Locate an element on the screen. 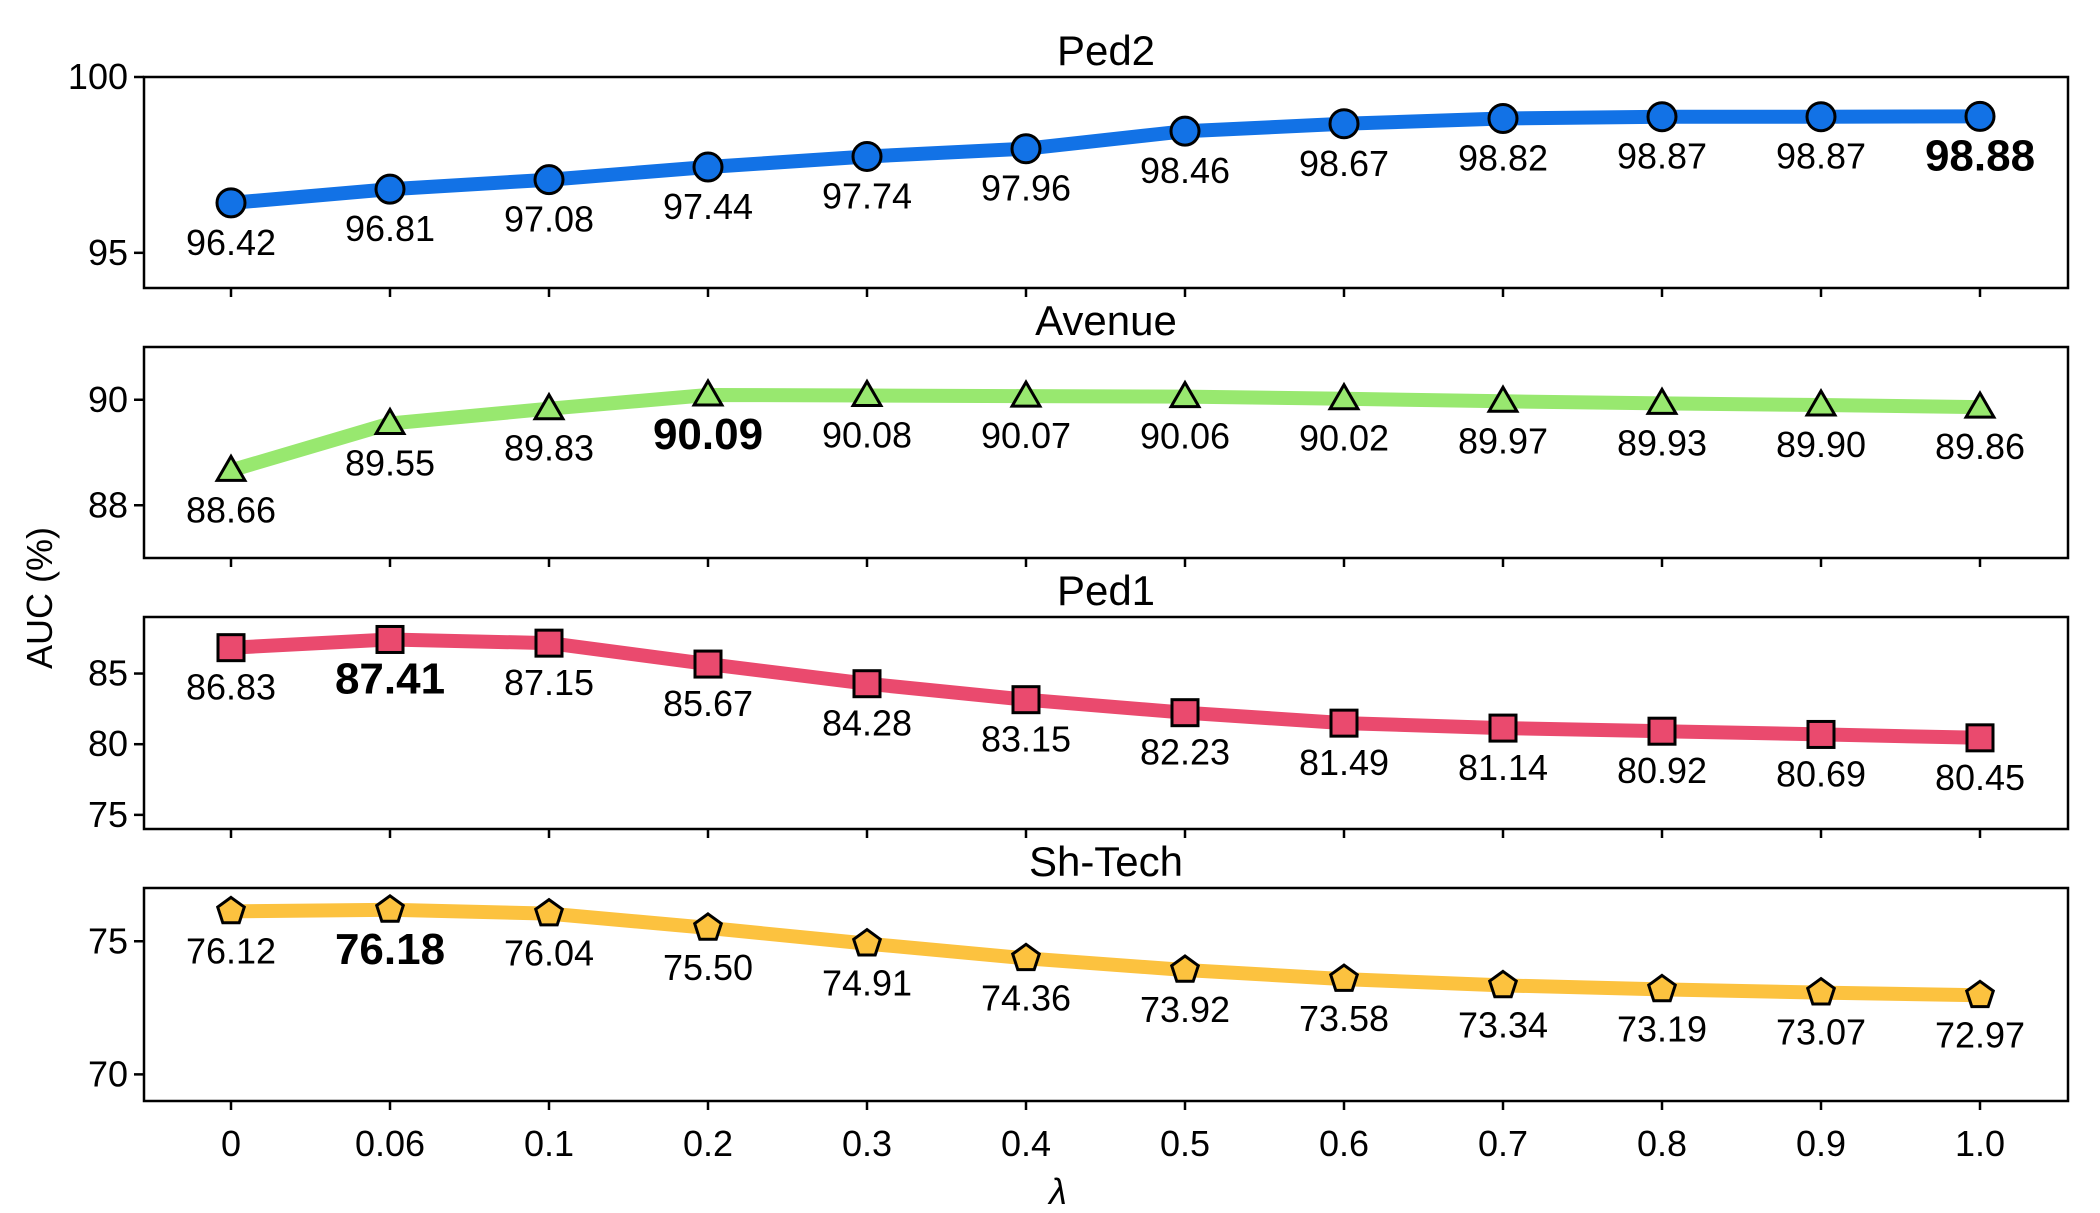 The height and width of the screenshot is (1213, 2100). ped2-data-label-0: 96.42 is located at coordinates (231, 242).